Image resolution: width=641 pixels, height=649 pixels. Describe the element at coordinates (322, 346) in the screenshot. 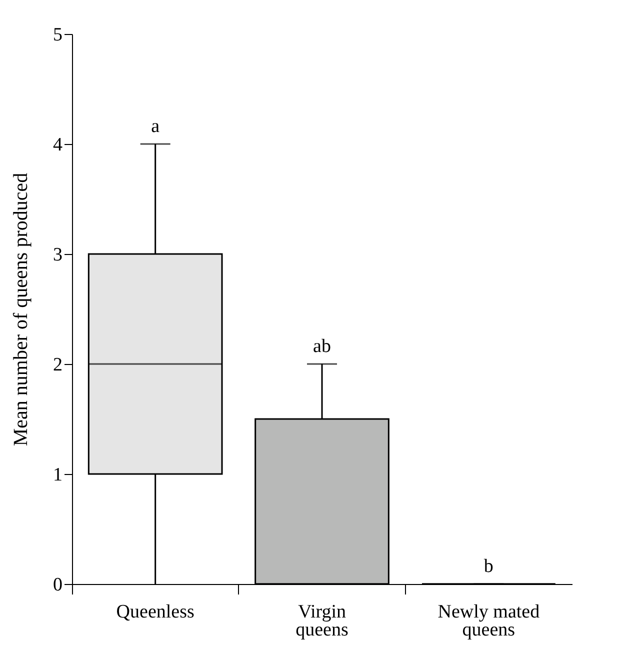

I see `annotation: ab` at that location.